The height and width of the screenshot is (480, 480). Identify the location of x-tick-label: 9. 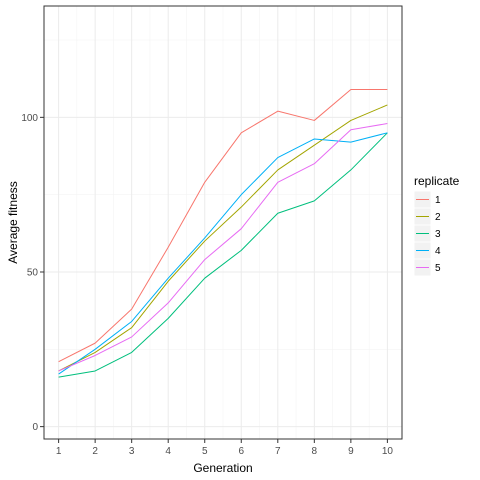
(351, 451).